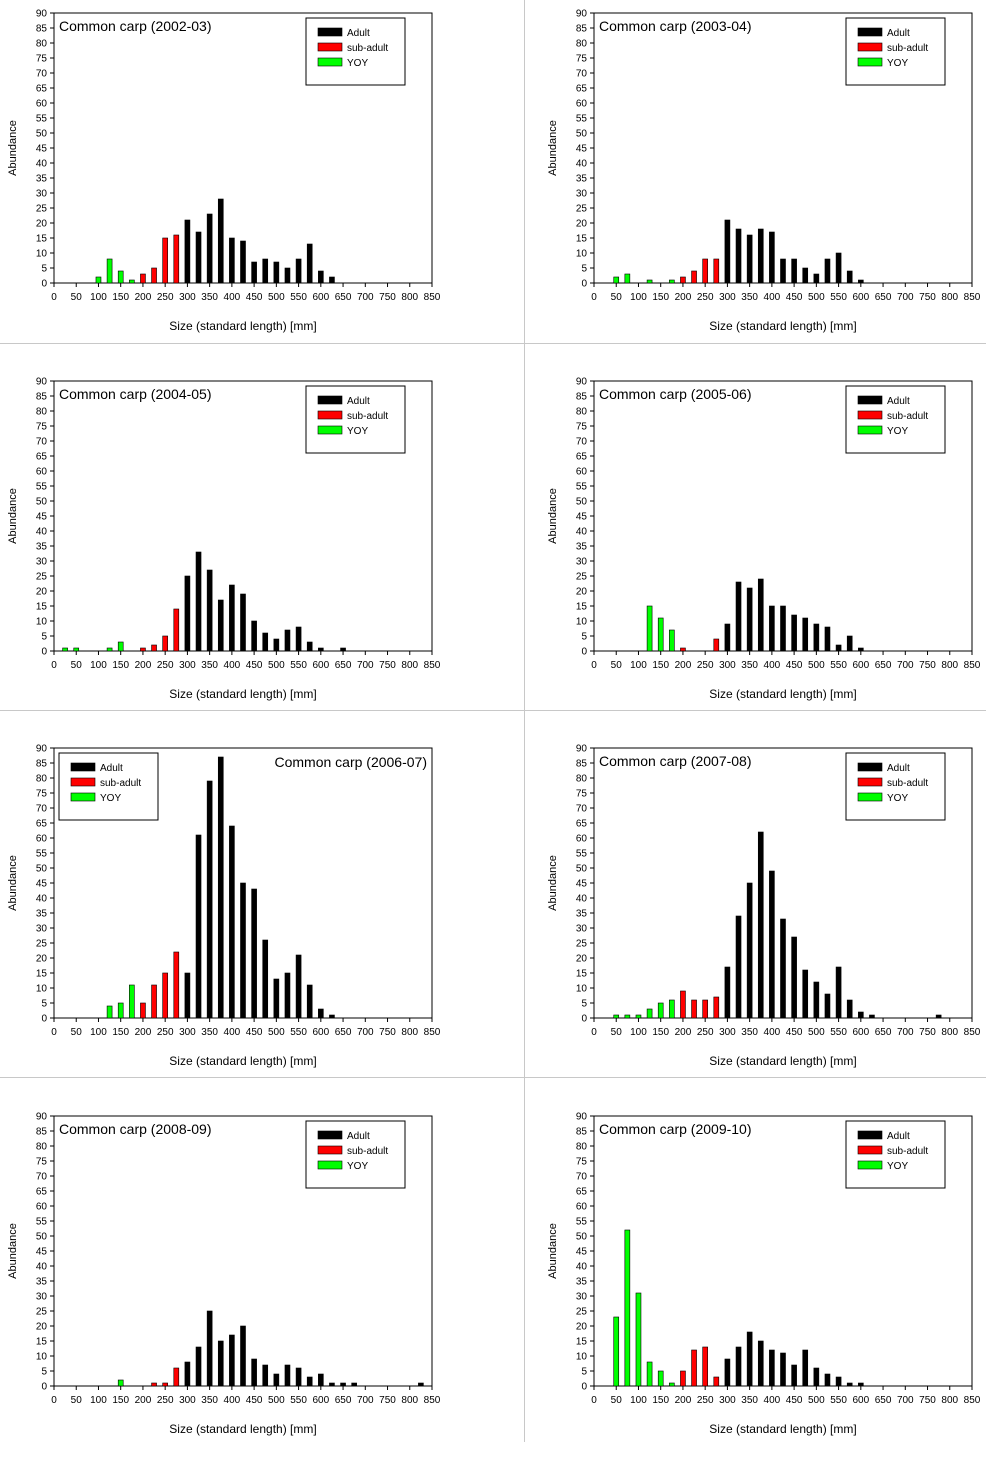  I want to click on legend-swatch-sub-adult, so click(330, 1150).